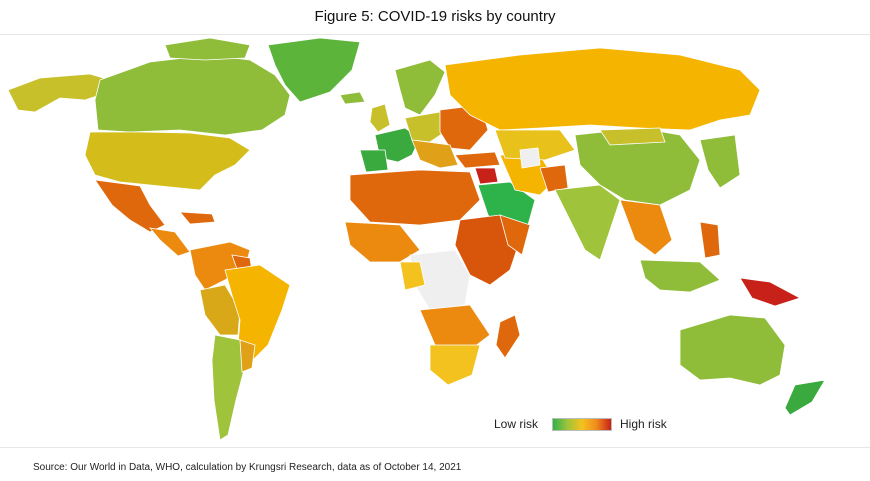  What do you see at coordinates (455, 327) in the screenshot?
I see `region-southern-central-africa` at bounding box center [455, 327].